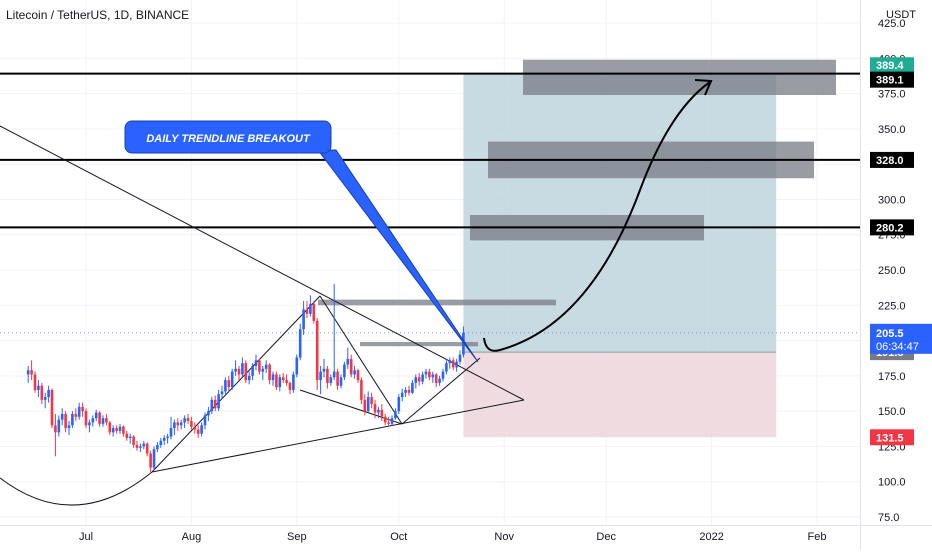 This screenshot has height=555, width=932. Describe the element at coordinates (892, 412) in the screenshot. I see `price-tick-label: 150.0` at that location.